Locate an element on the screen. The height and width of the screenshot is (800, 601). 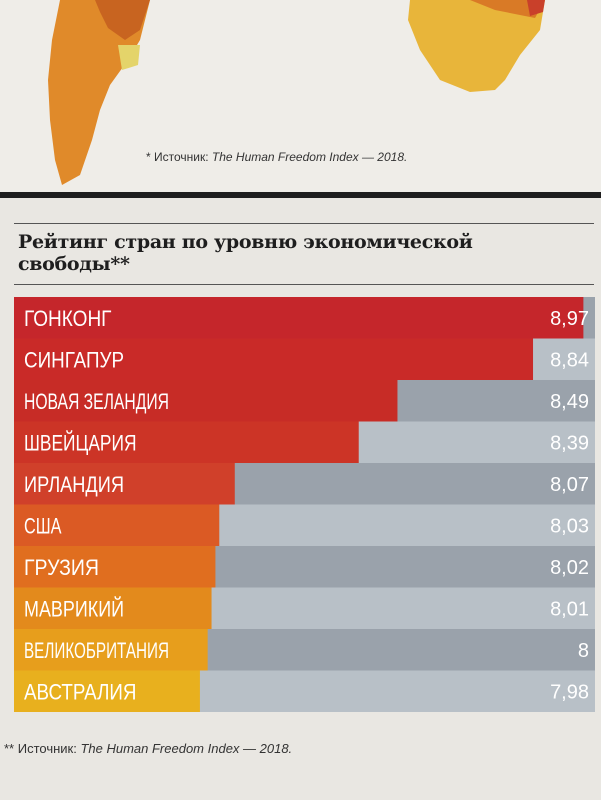
south-america-highlight is located at coordinates (129, 57).